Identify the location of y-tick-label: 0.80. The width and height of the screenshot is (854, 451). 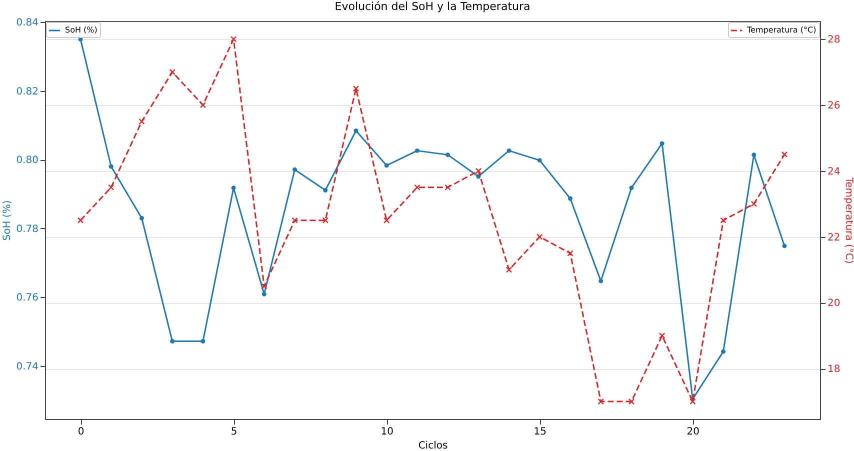
(27, 160).